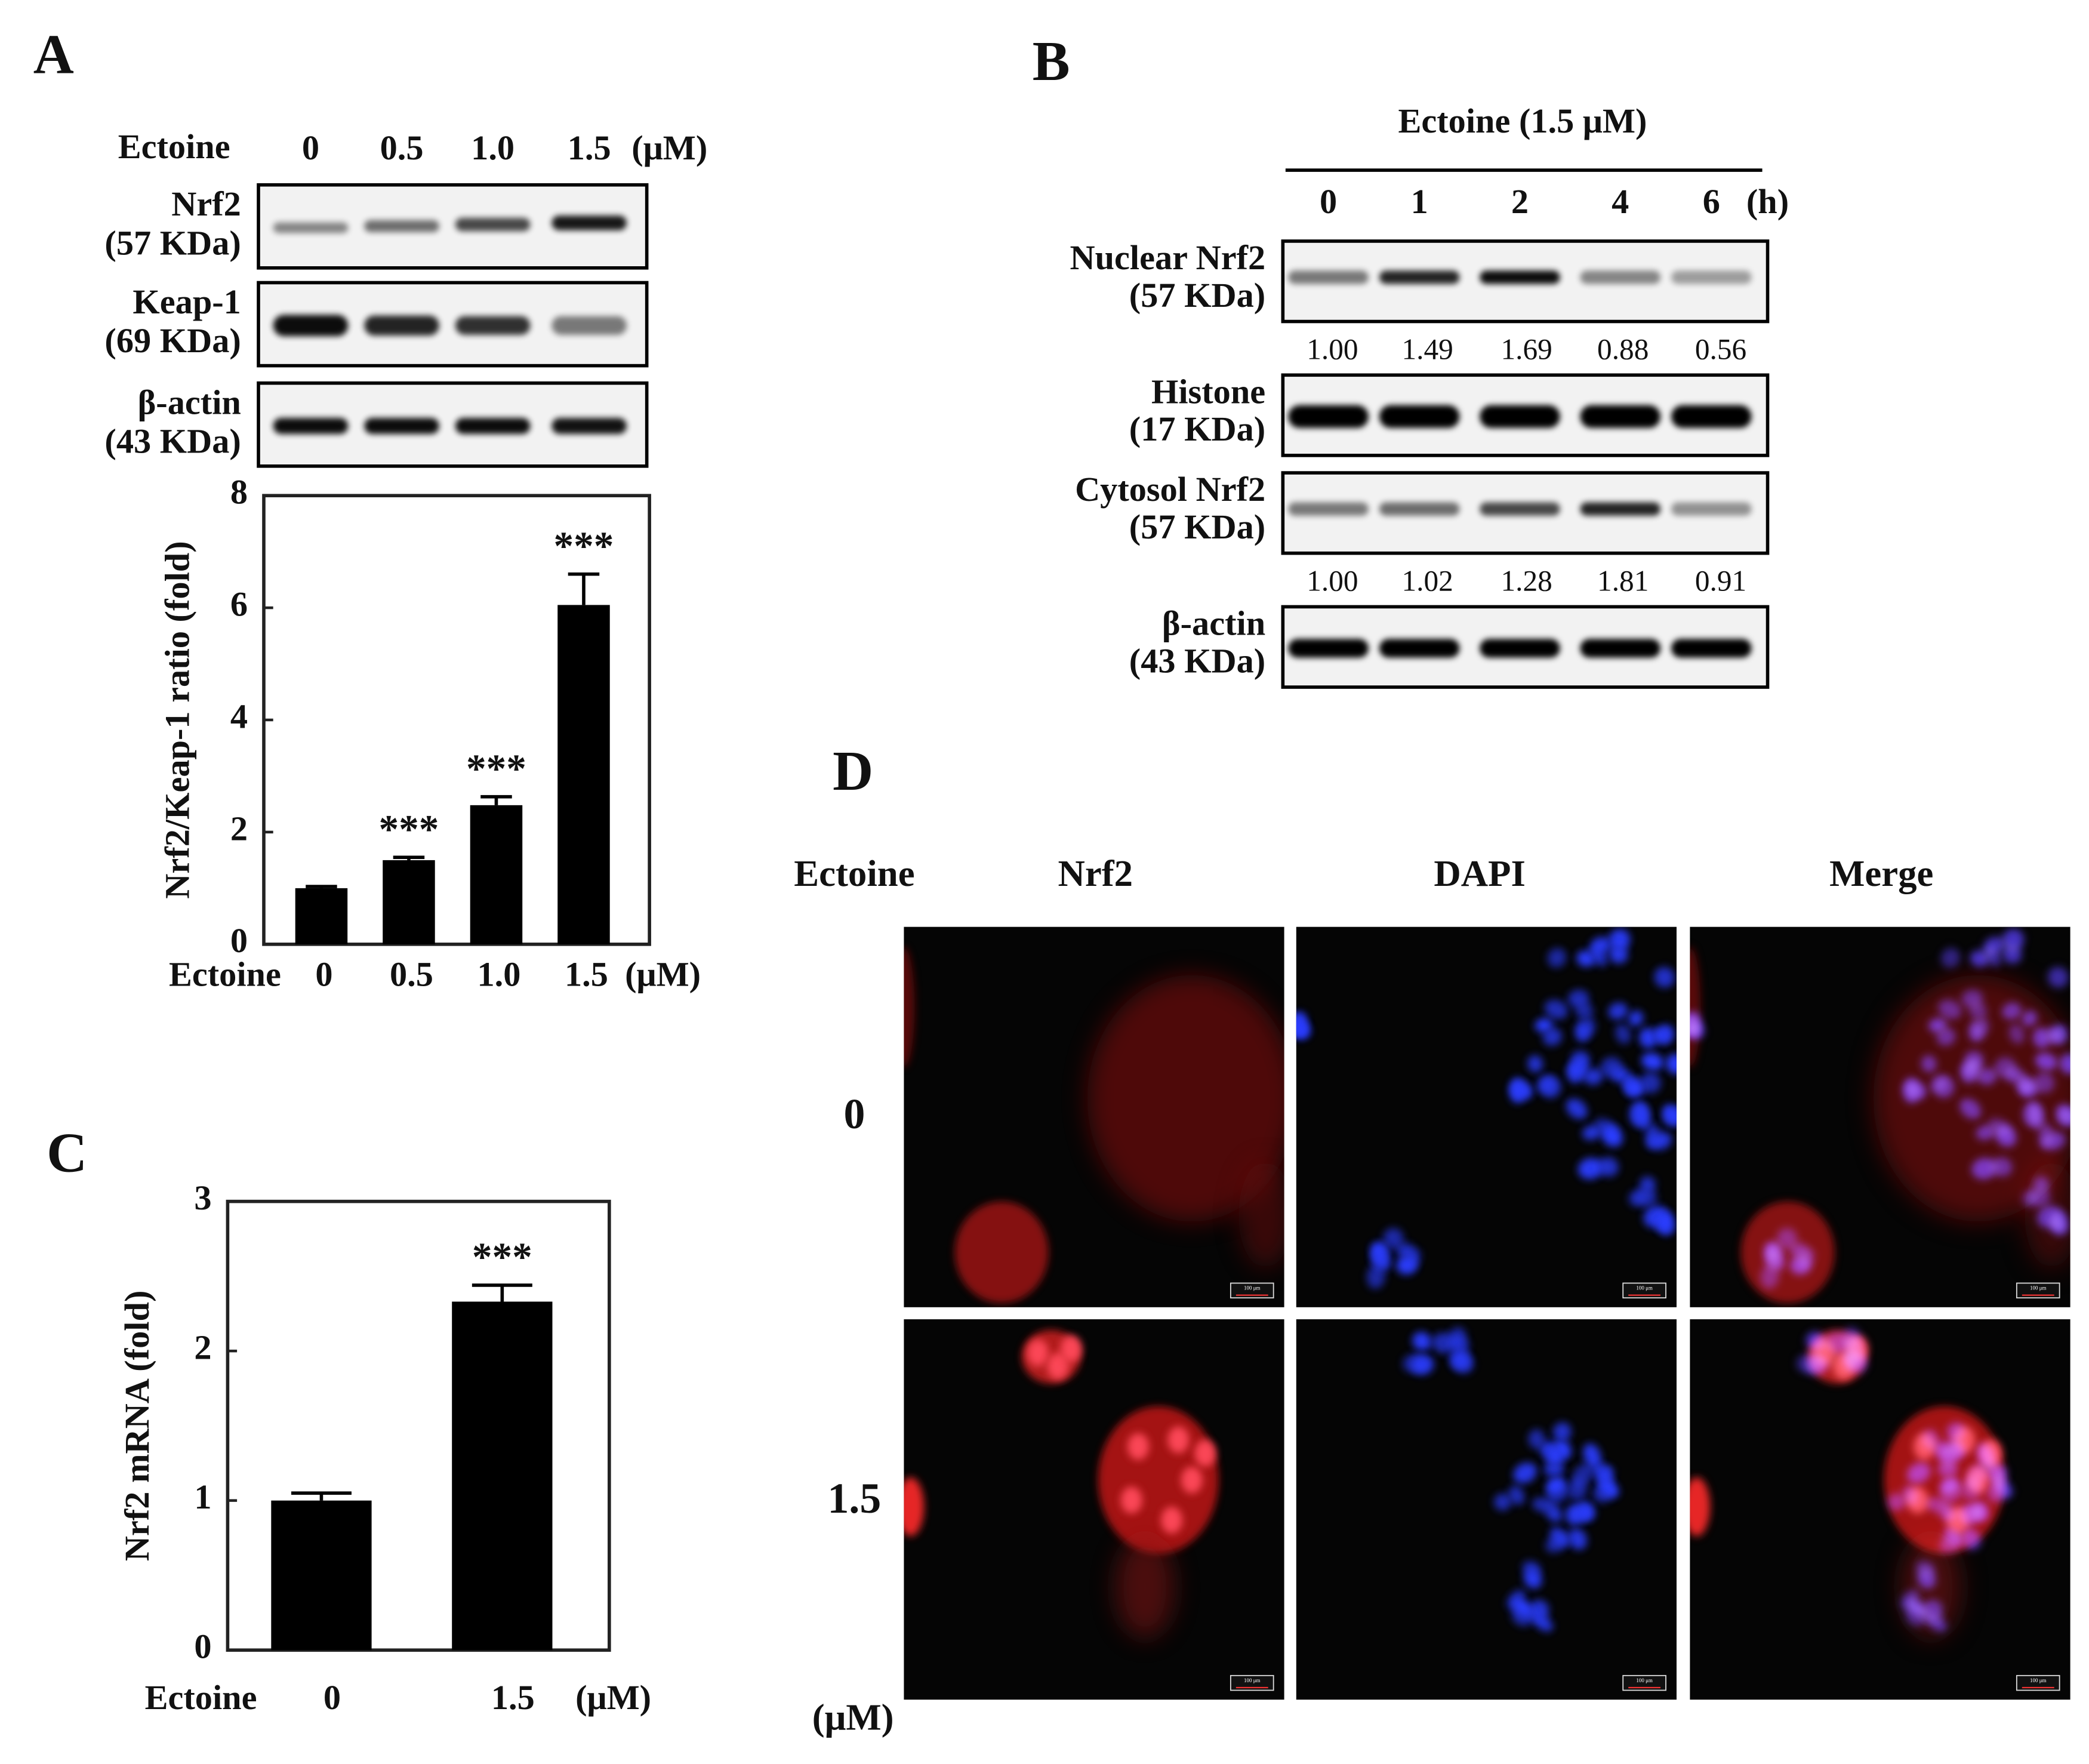 This screenshot has height=1764, width=2089. I want to click on lane-unit: (h), so click(1767, 201).